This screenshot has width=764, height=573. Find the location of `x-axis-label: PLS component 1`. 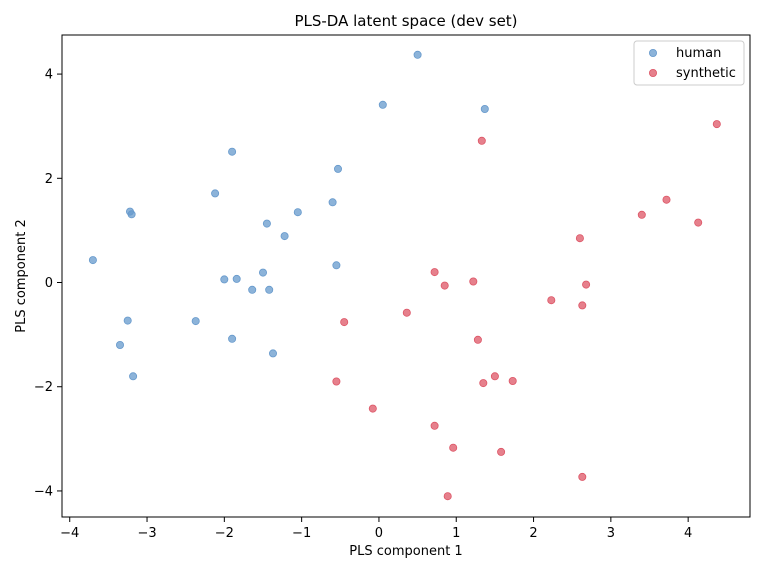

x-axis-label: PLS component 1 is located at coordinates (405, 551).